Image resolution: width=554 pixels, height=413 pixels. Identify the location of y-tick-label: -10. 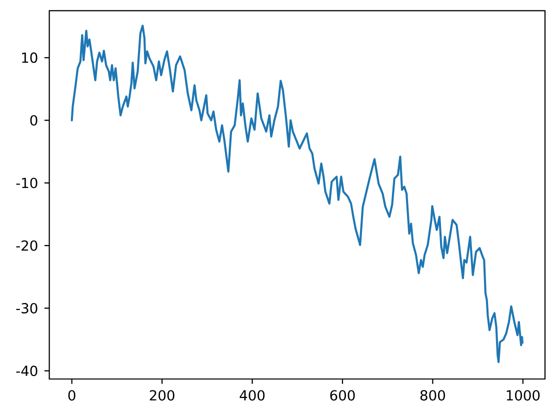
(27, 183).